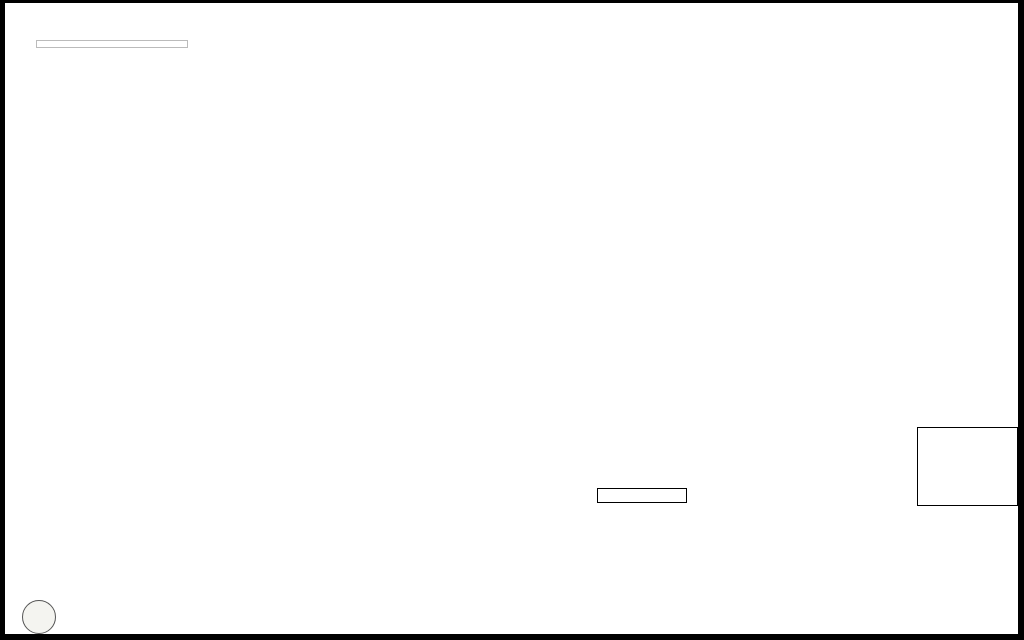  What do you see at coordinates (967, 466) in the screenshot?
I see `srh-bwd-inset-box` at bounding box center [967, 466].